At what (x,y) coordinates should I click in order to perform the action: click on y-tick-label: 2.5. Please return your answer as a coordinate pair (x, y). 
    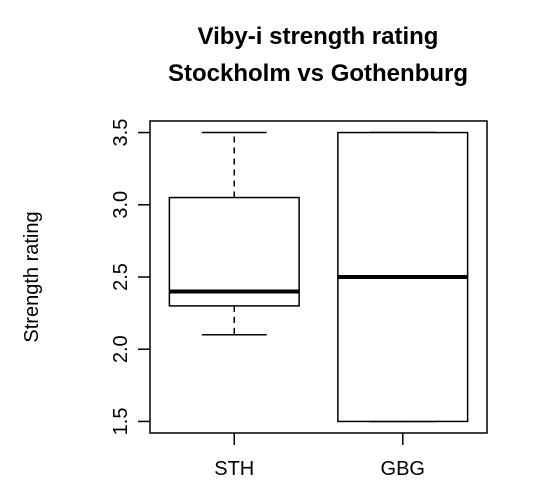
    Looking at the image, I should click on (121, 277).